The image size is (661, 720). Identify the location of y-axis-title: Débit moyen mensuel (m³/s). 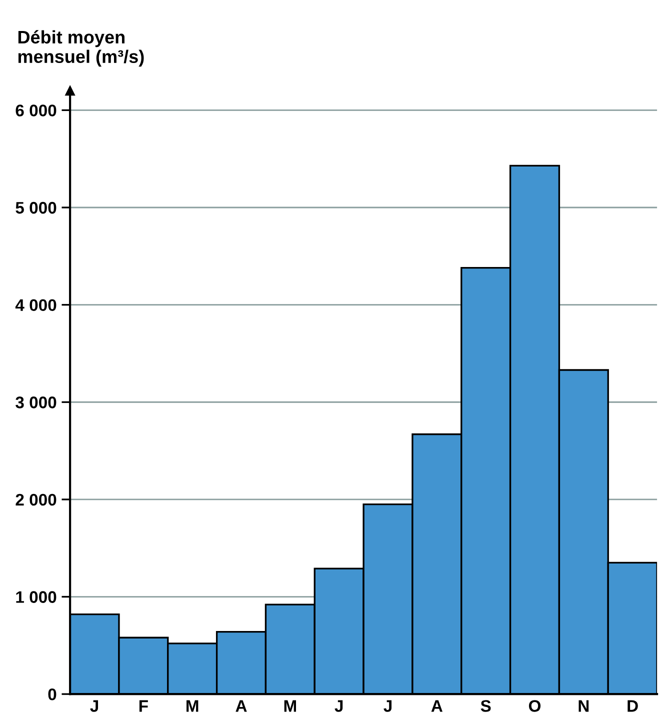
(81, 48).